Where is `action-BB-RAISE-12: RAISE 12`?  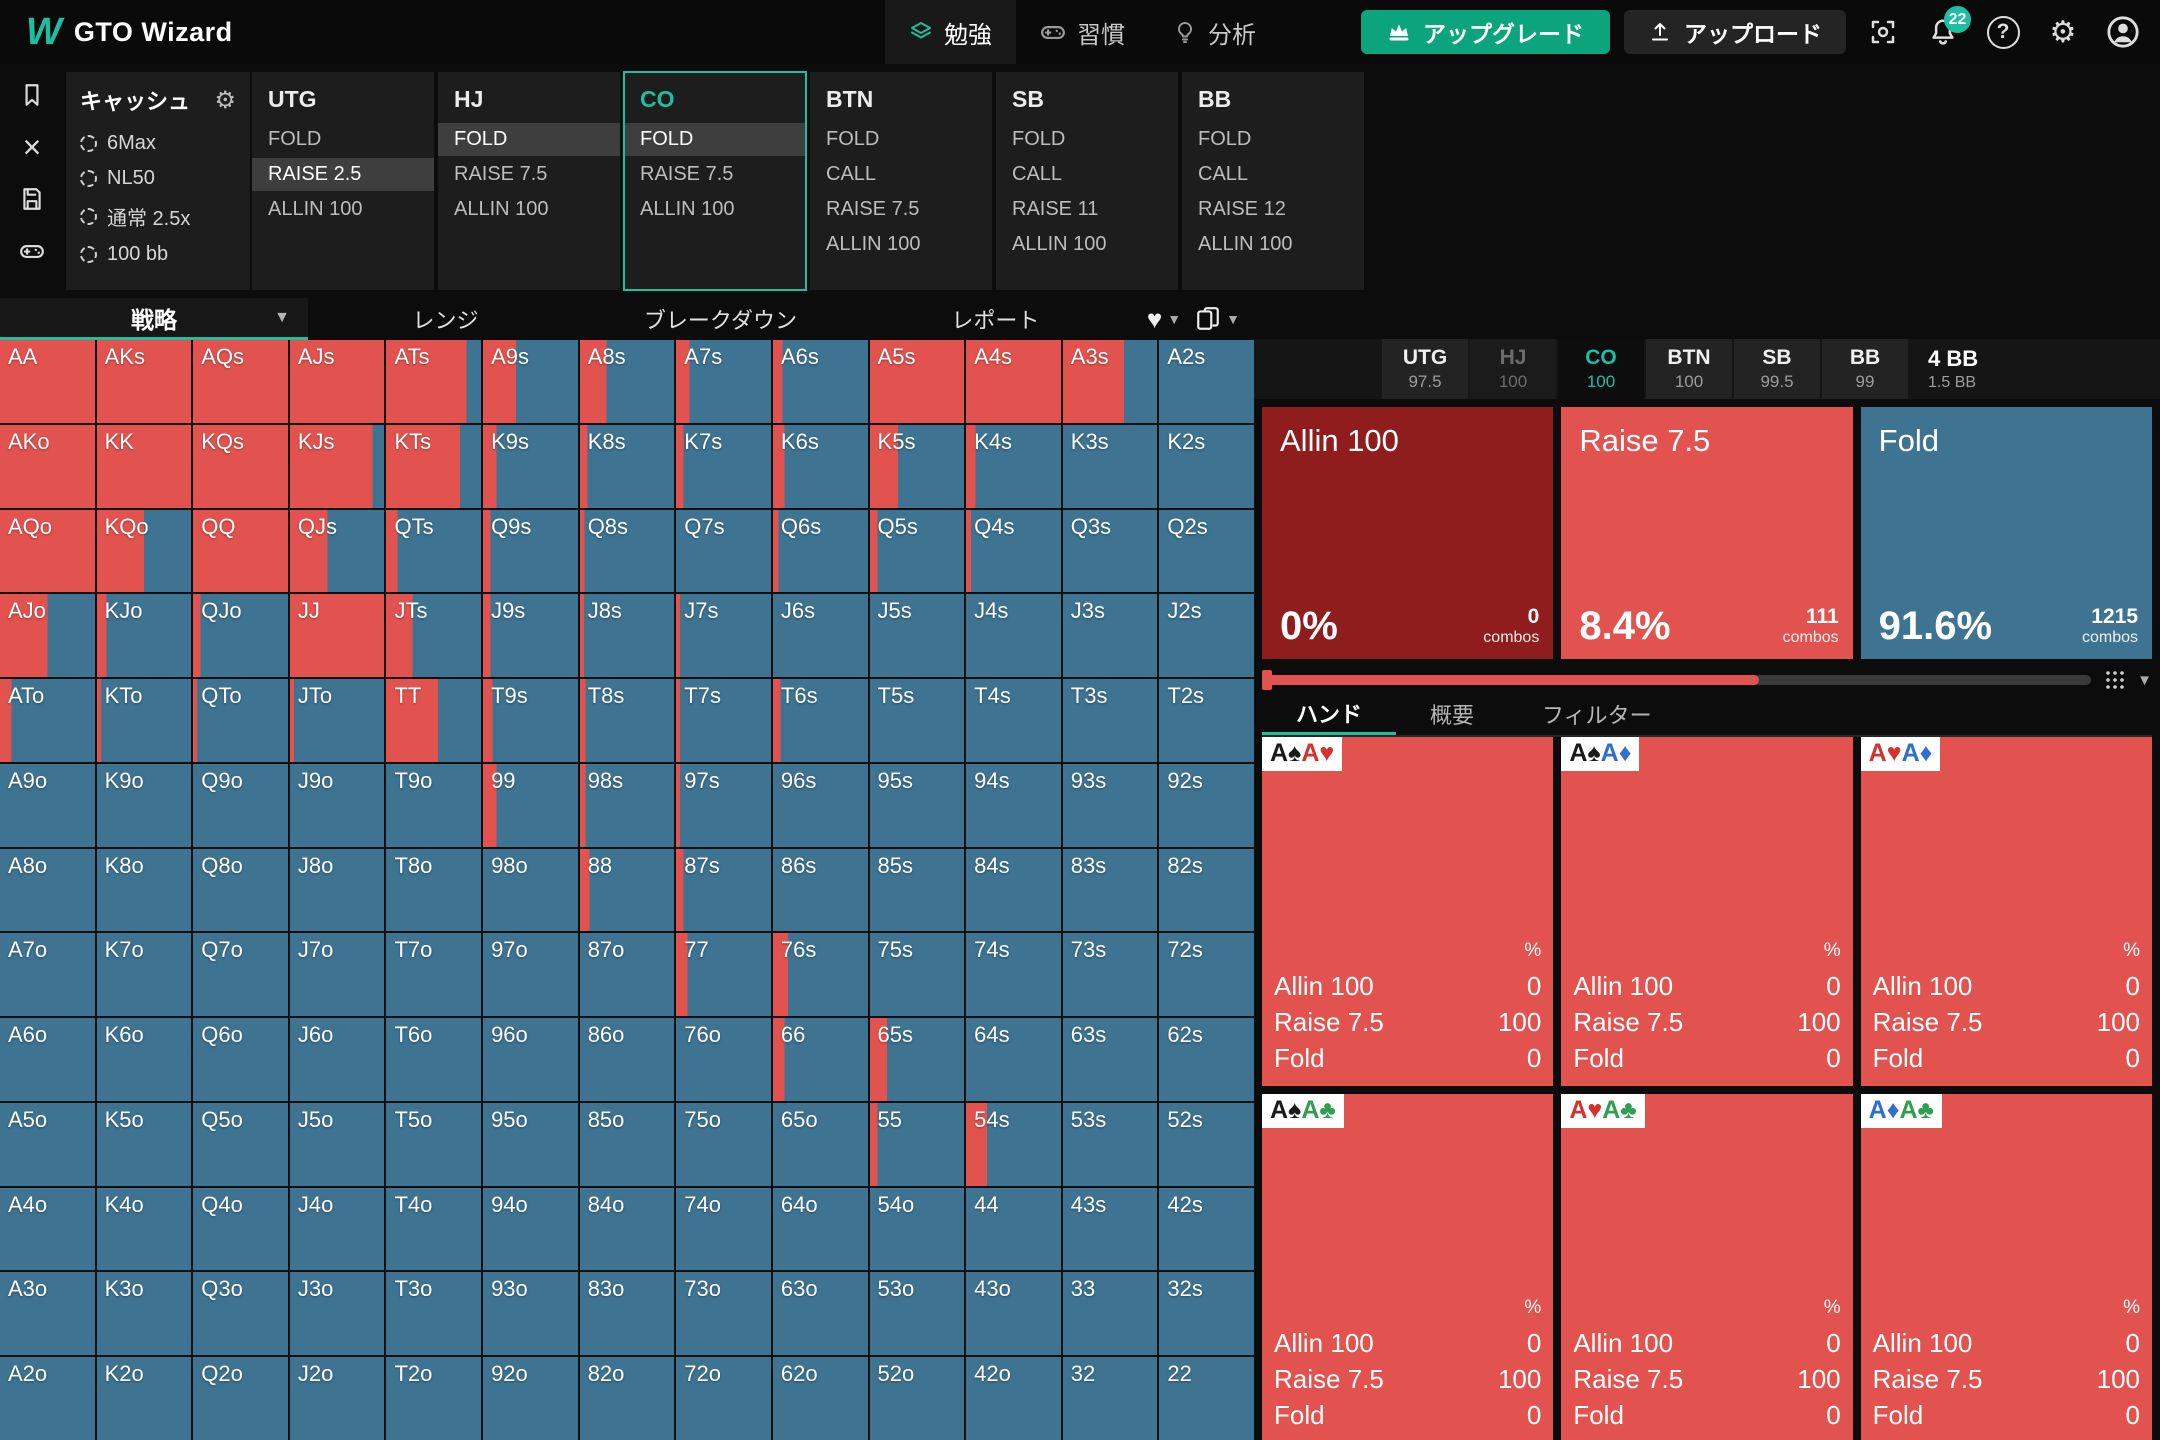
action-BB-RAISE-12: RAISE 12 is located at coordinates (1242, 209).